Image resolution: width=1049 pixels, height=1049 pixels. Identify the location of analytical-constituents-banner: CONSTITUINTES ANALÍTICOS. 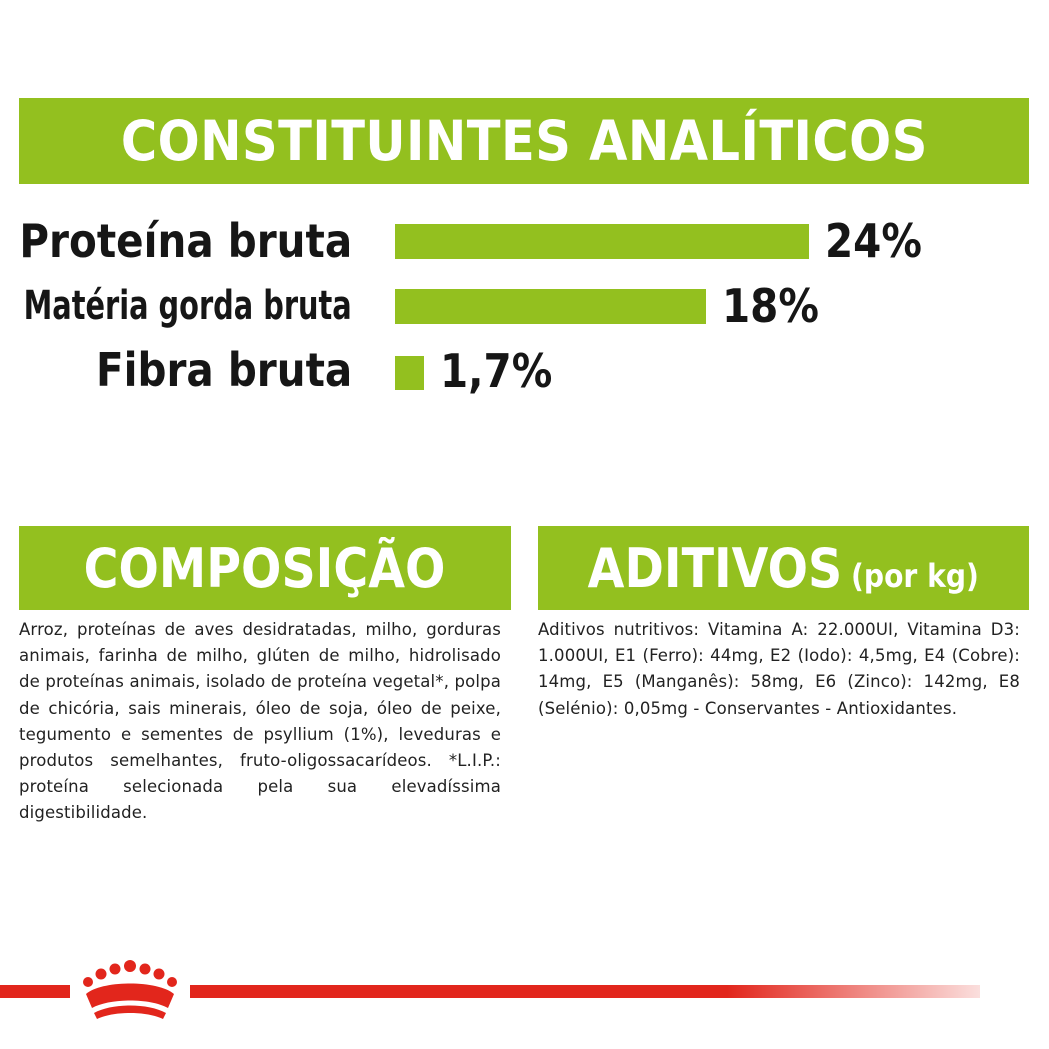
(524, 141).